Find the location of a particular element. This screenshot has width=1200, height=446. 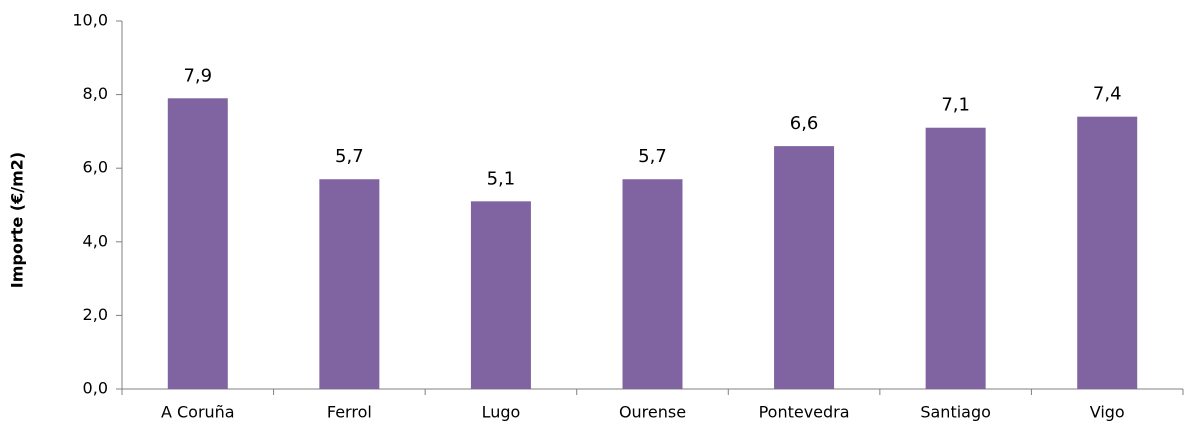

data-label: 5,1 is located at coordinates (501, 178).